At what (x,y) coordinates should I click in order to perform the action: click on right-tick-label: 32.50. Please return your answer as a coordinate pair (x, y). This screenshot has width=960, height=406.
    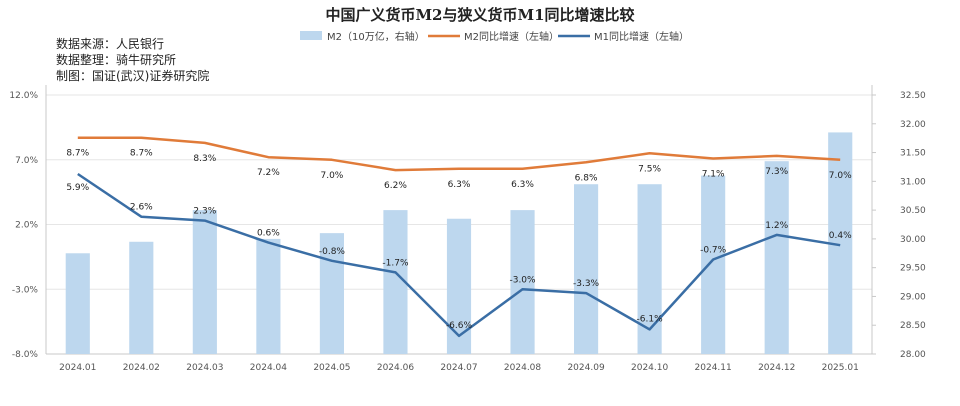
    Looking at the image, I should click on (913, 96).